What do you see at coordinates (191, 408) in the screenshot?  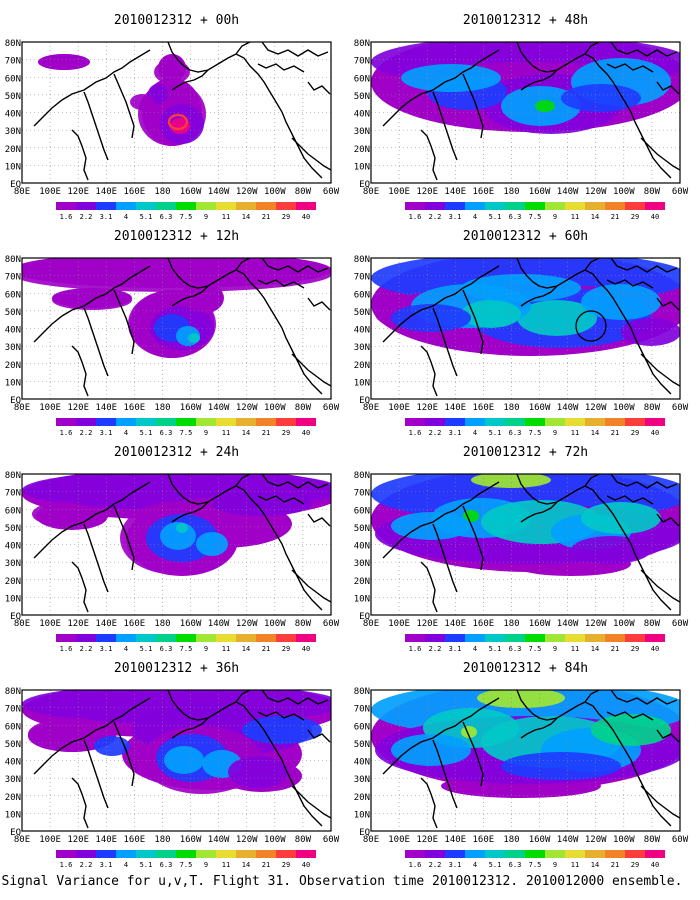 I see `lon-label: 160W` at bounding box center [191, 408].